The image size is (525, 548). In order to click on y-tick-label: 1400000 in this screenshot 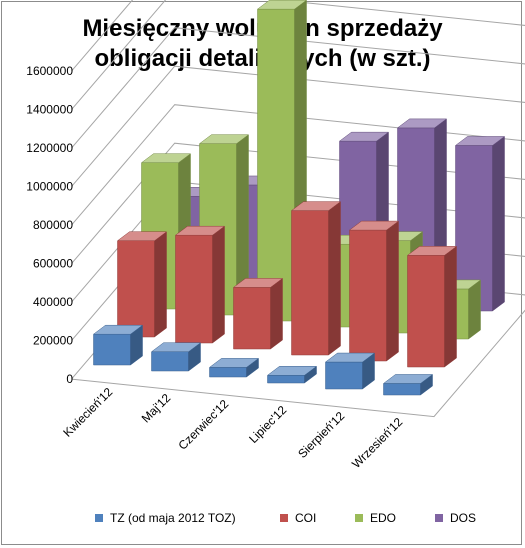, I will do `click(49, 110)`.